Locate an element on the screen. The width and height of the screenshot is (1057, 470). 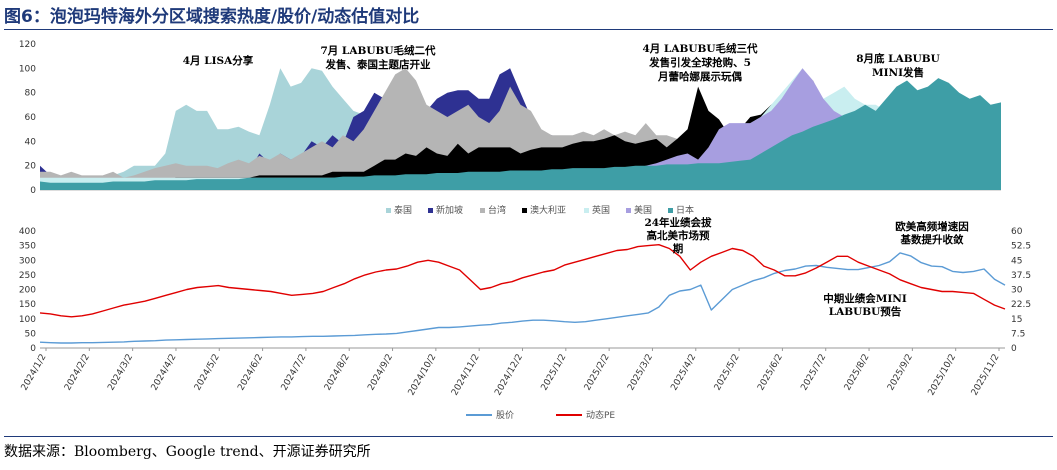
legend-label: 美国 is located at coordinates (643, 210).